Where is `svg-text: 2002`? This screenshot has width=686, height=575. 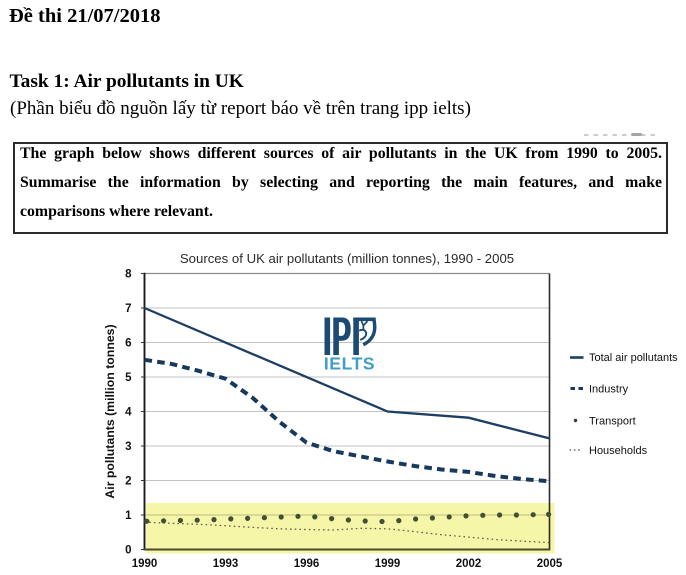 svg-text: 2002 is located at coordinates (469, 564).